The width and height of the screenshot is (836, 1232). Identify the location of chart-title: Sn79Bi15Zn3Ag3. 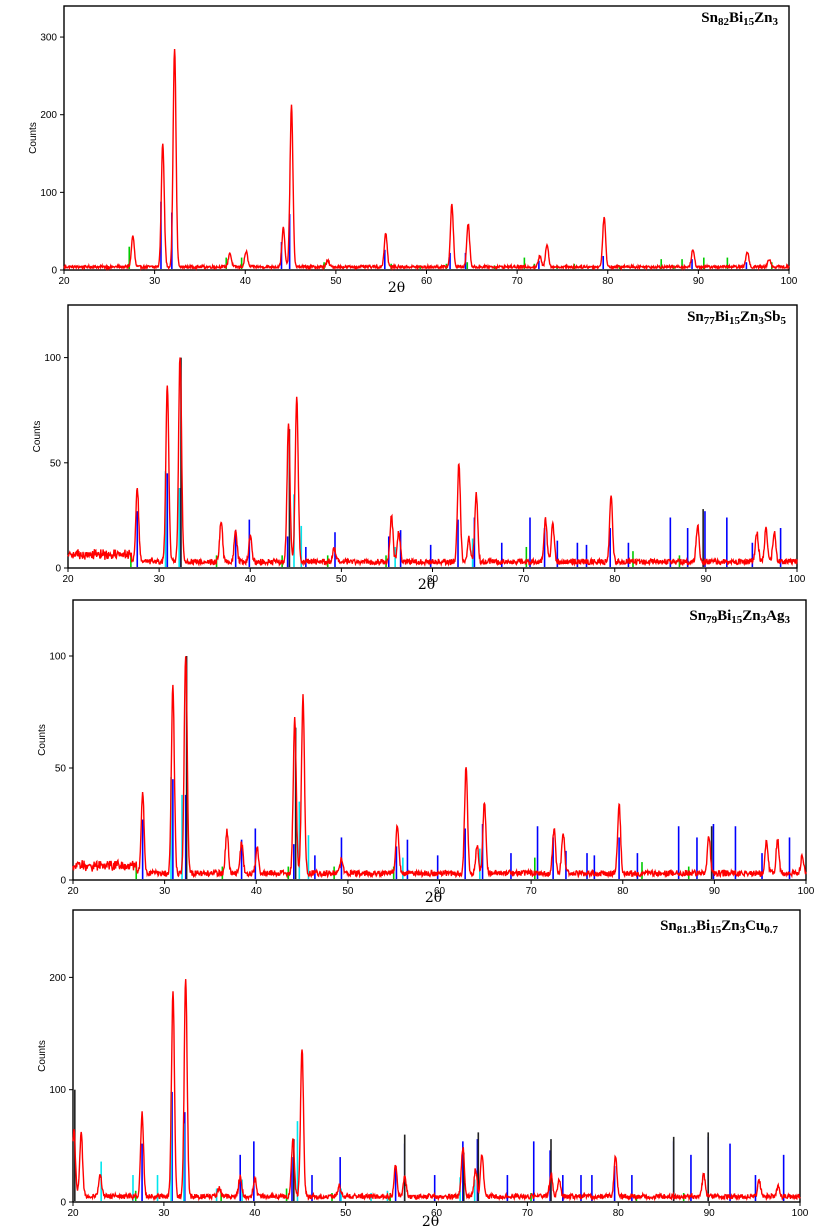
(739, 617).